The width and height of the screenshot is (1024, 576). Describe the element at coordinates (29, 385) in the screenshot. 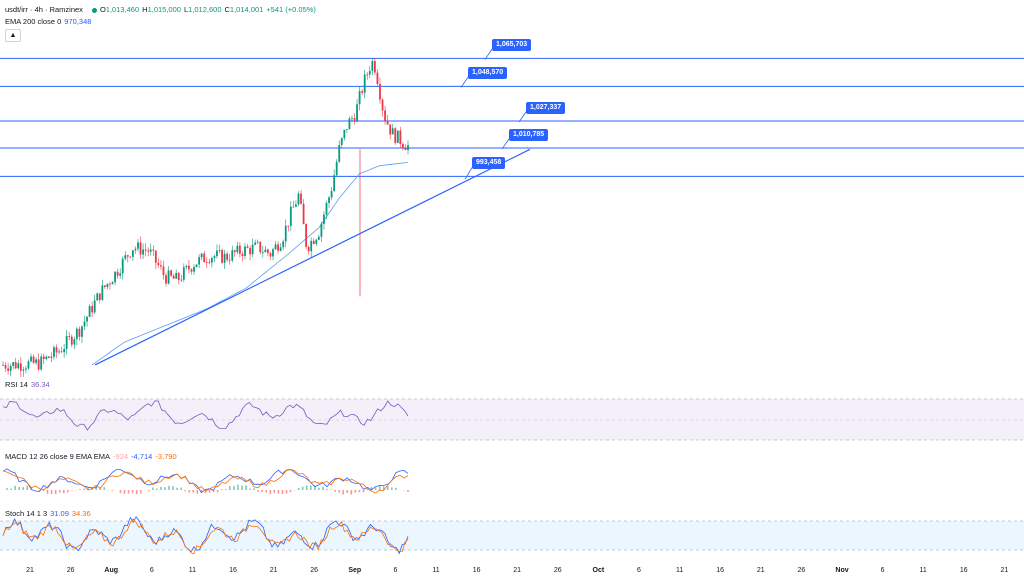

I see `rsi-legend: RSI 14 36.34` at that location.